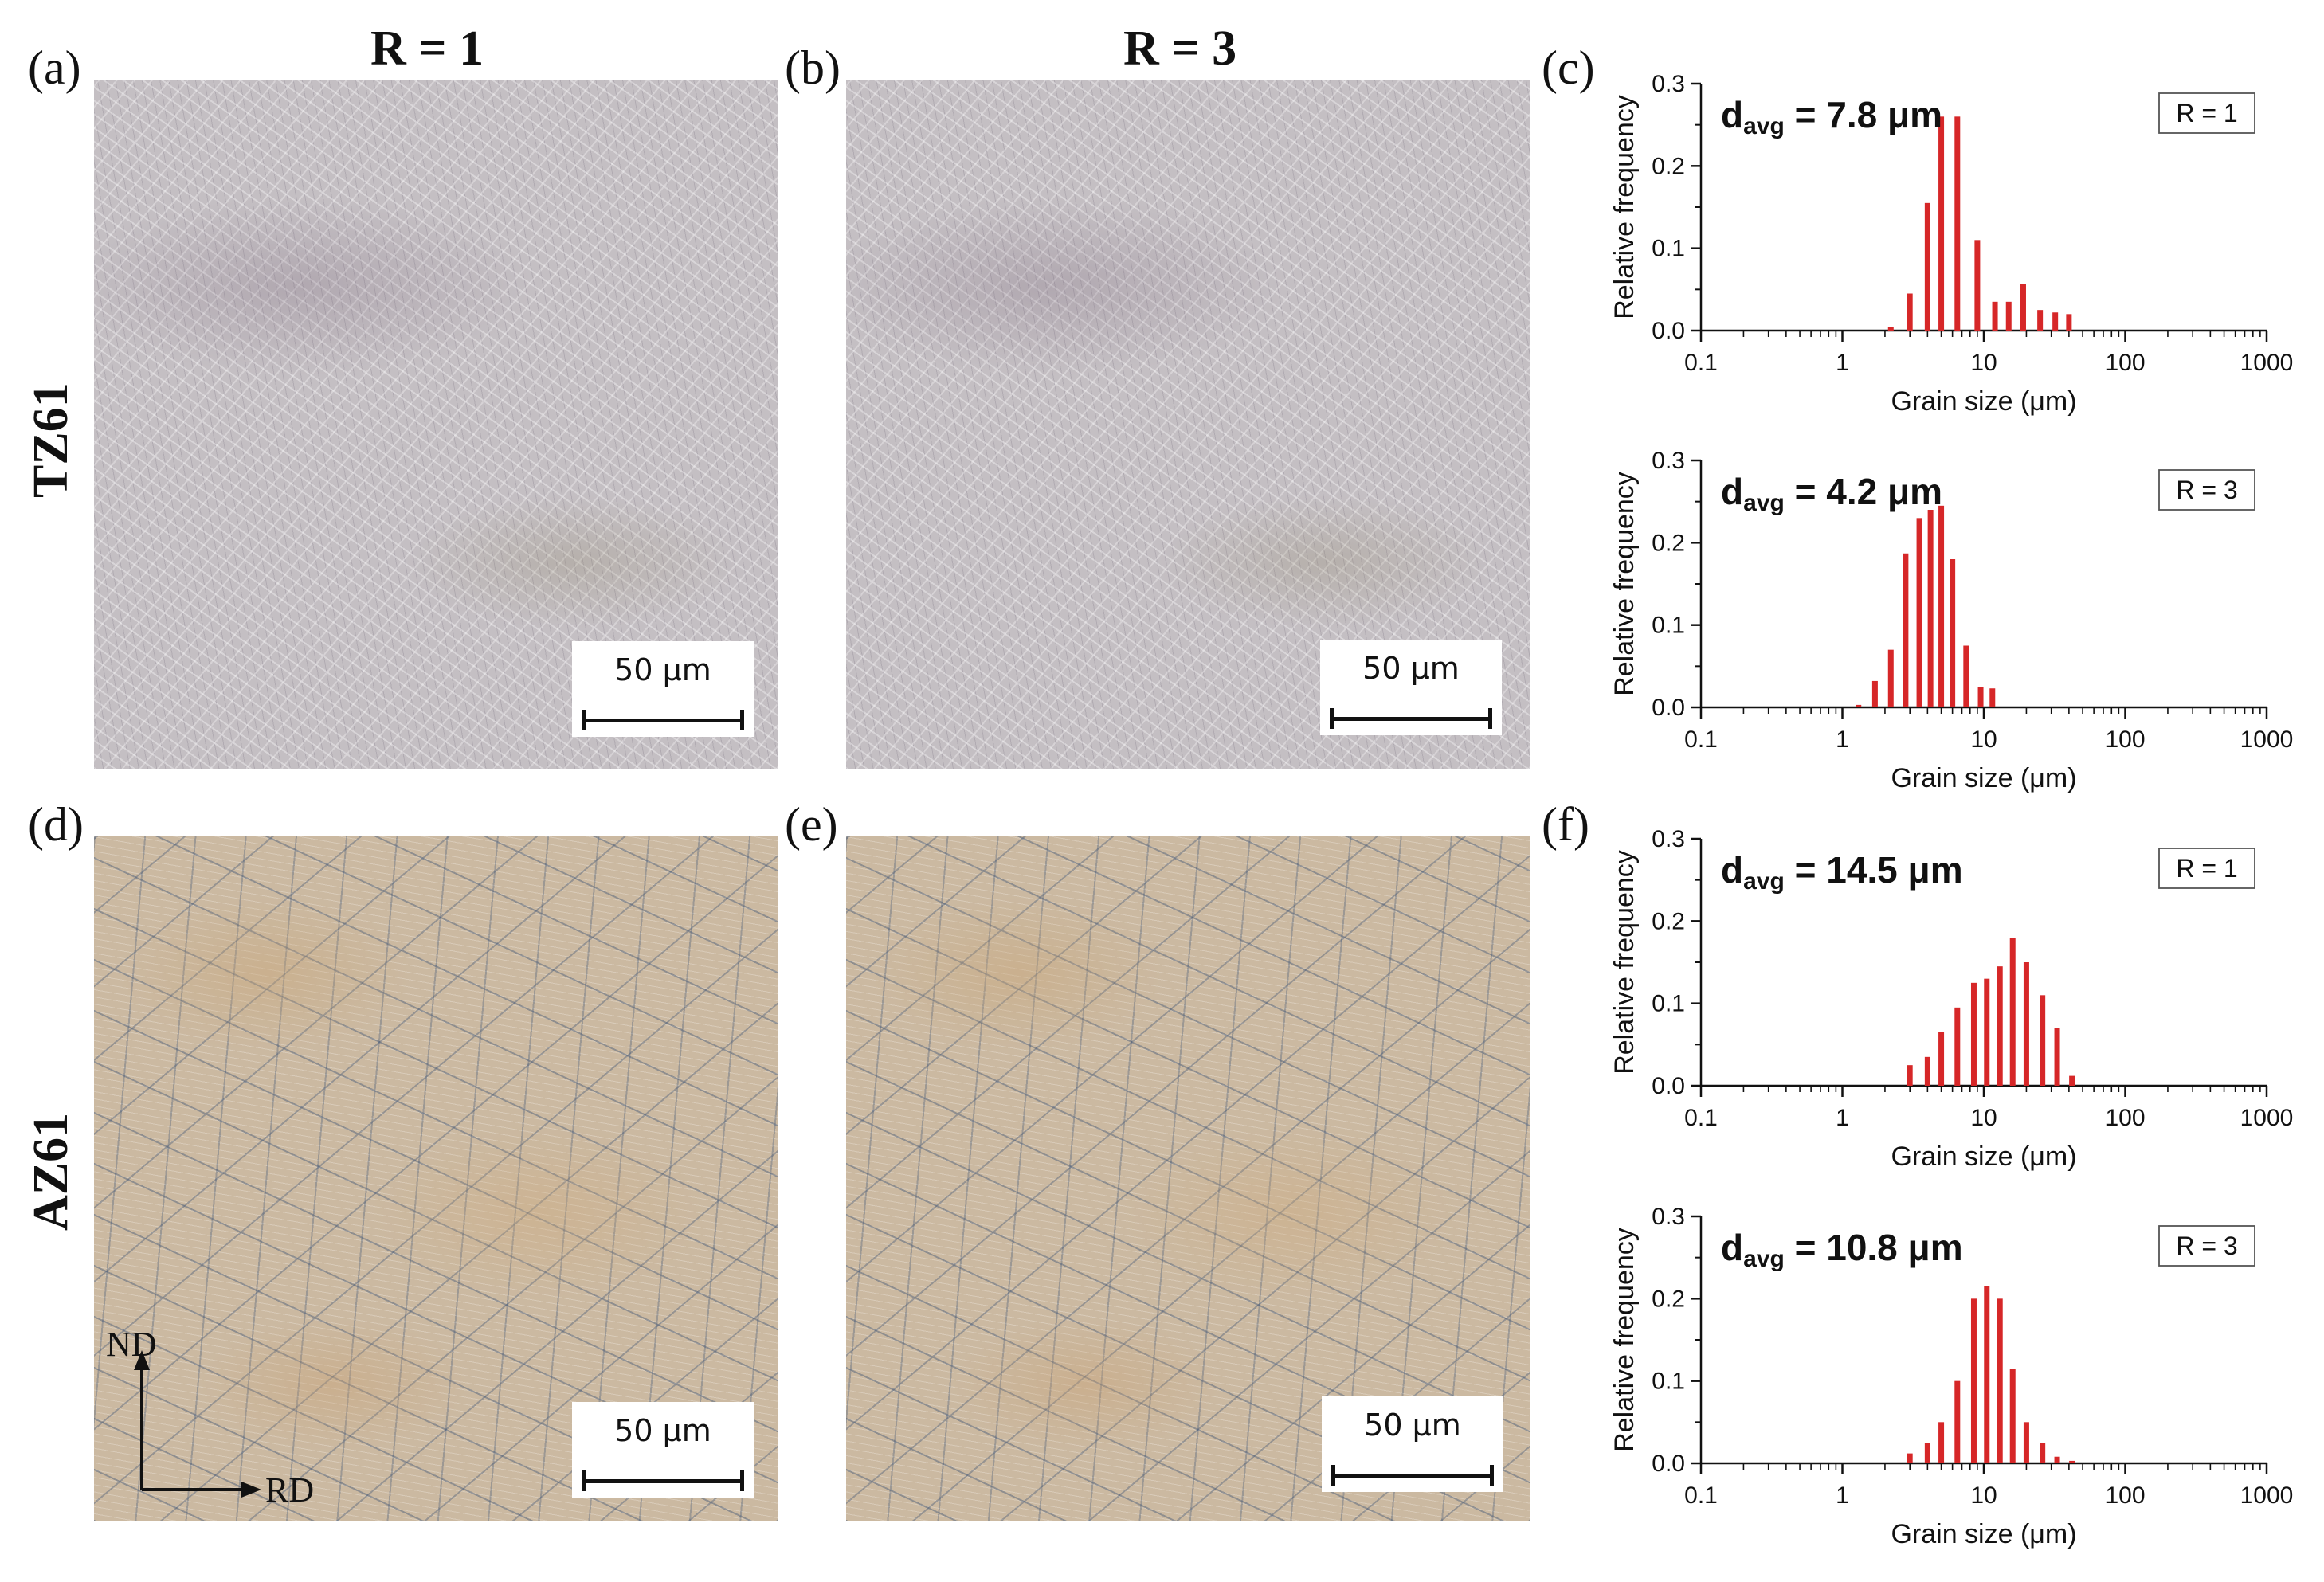 The image size is (2324, 1582). Describe the element at coordinates (1701, 363) in the screenshot. I see `x-tick-label: 0.1` at that location.